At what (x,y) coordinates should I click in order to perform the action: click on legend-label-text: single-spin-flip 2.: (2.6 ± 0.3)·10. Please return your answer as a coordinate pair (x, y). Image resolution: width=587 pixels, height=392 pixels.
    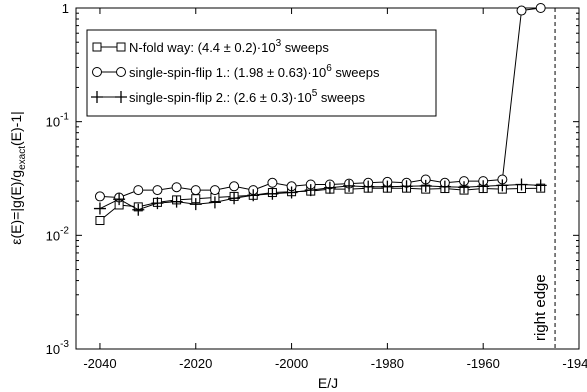
    Looking at the image, I should click on (220, 97).